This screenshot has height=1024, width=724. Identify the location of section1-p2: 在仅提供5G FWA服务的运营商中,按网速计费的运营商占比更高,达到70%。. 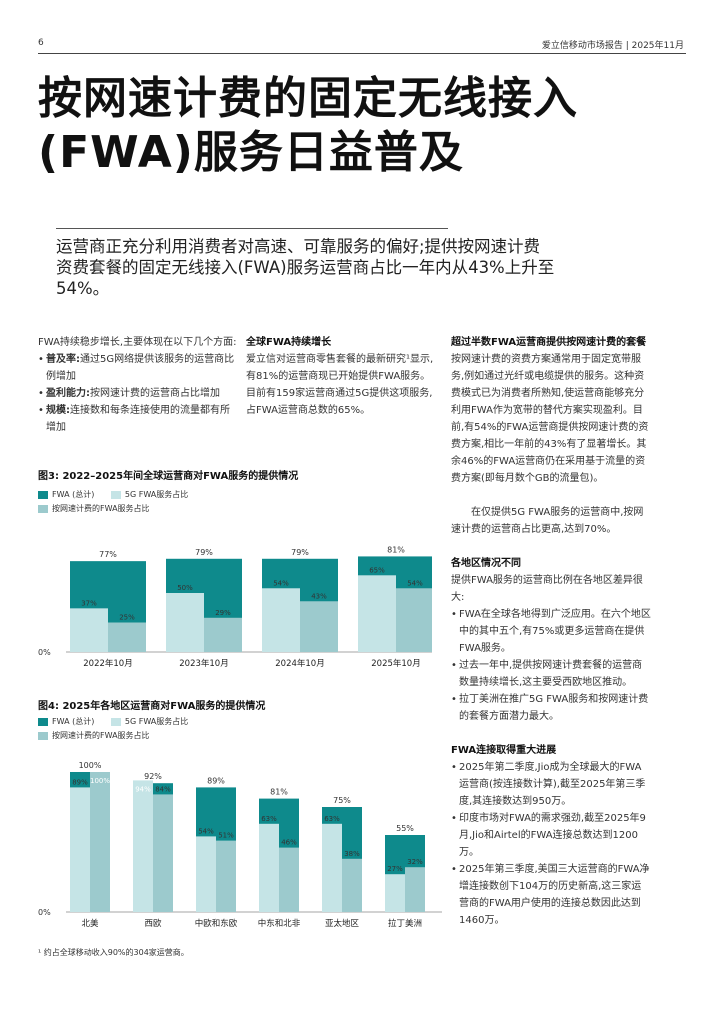
(547, 521).